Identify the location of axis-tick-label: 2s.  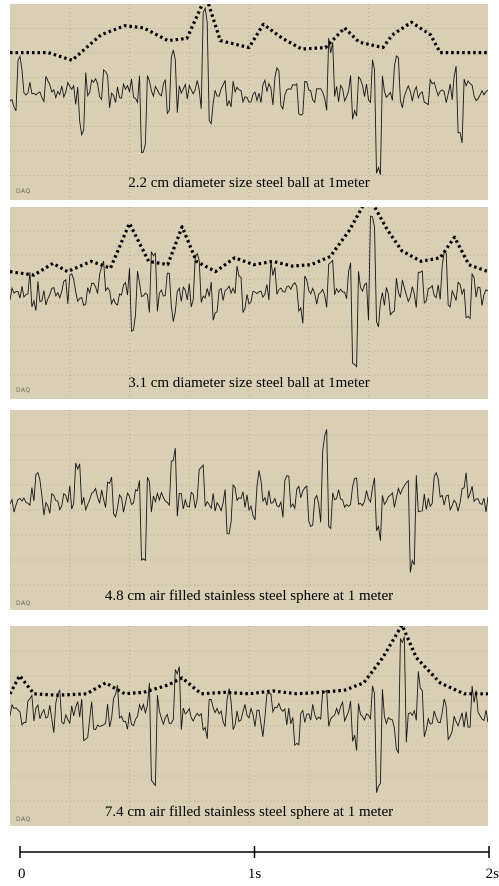
(492, 874).